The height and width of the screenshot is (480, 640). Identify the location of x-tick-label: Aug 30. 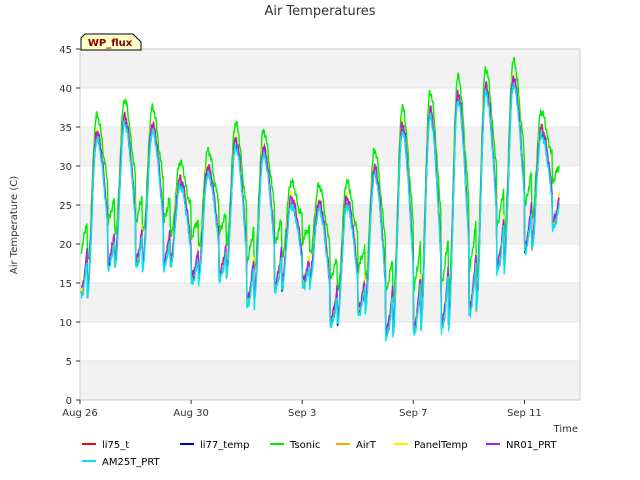
(190, 413).